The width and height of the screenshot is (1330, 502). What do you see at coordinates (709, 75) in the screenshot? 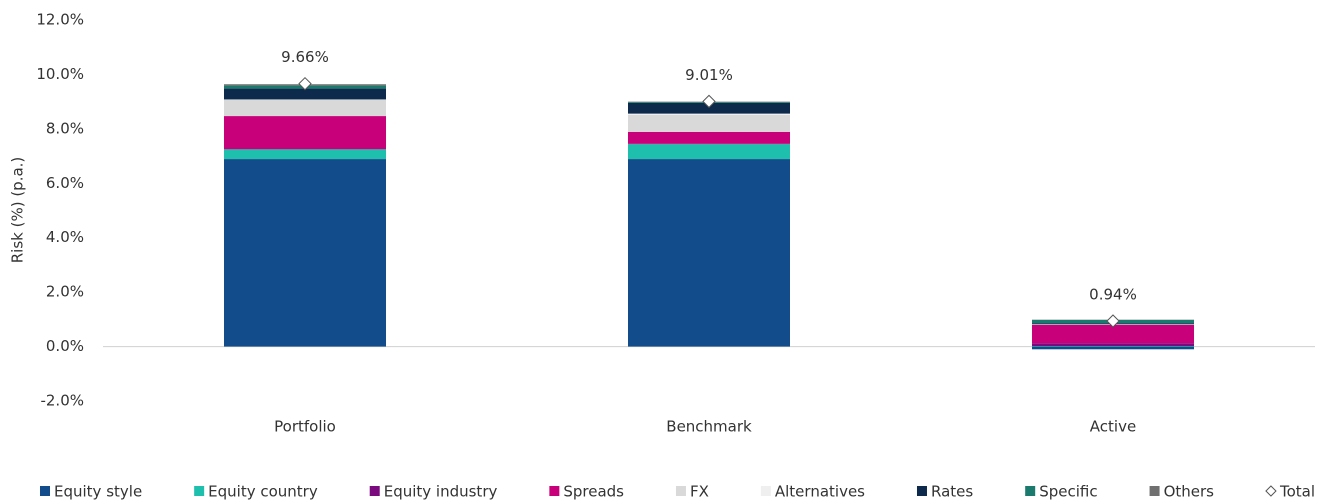
I see `total-label: 9.01%` at bounding box center [709, 75].